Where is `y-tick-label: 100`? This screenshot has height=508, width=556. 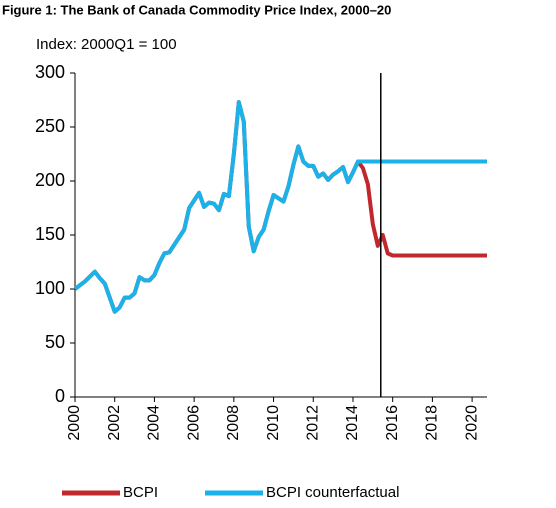 y-tick-label: 100 is located at coordinates (50, 288).